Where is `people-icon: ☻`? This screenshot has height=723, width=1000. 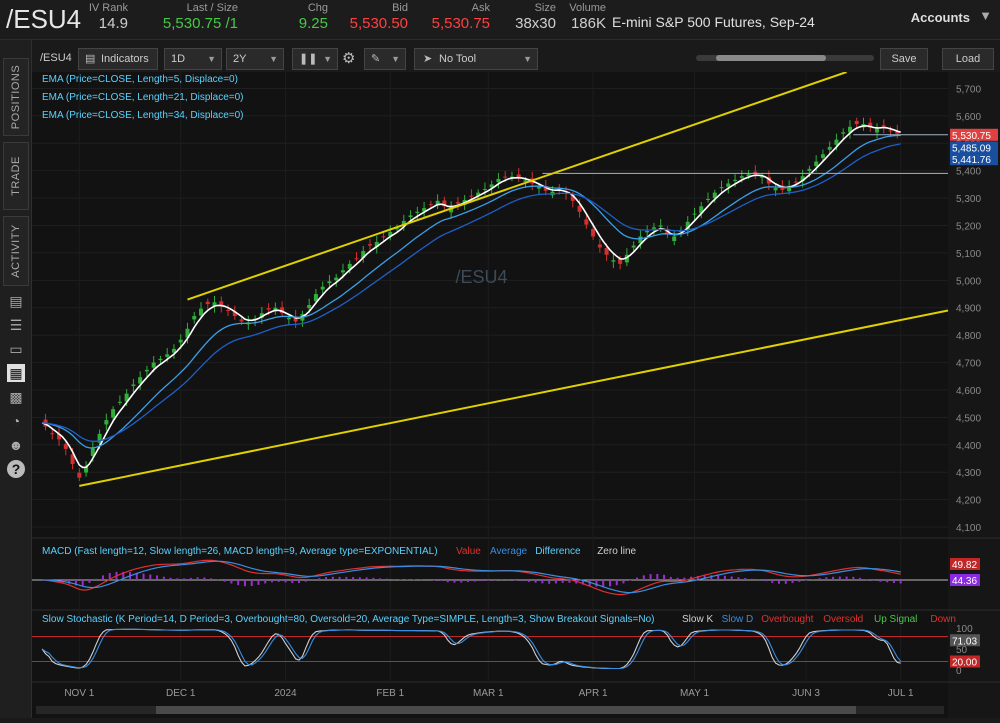
people-icon: ☻ is located at coordinates (16, 445).